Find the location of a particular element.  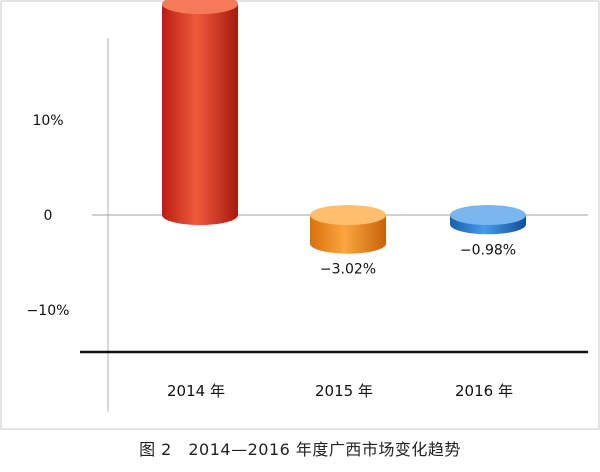

category-label: 2014 年 is located at coordinates (196, 391).